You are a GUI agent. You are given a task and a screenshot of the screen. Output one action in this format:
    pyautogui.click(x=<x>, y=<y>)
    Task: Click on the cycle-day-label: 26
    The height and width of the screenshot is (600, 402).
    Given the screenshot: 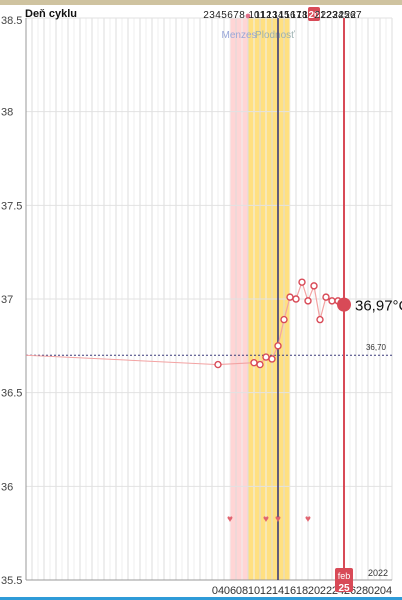 What is the action you would take?
    pyautogui.click(x=350, y=15)
    